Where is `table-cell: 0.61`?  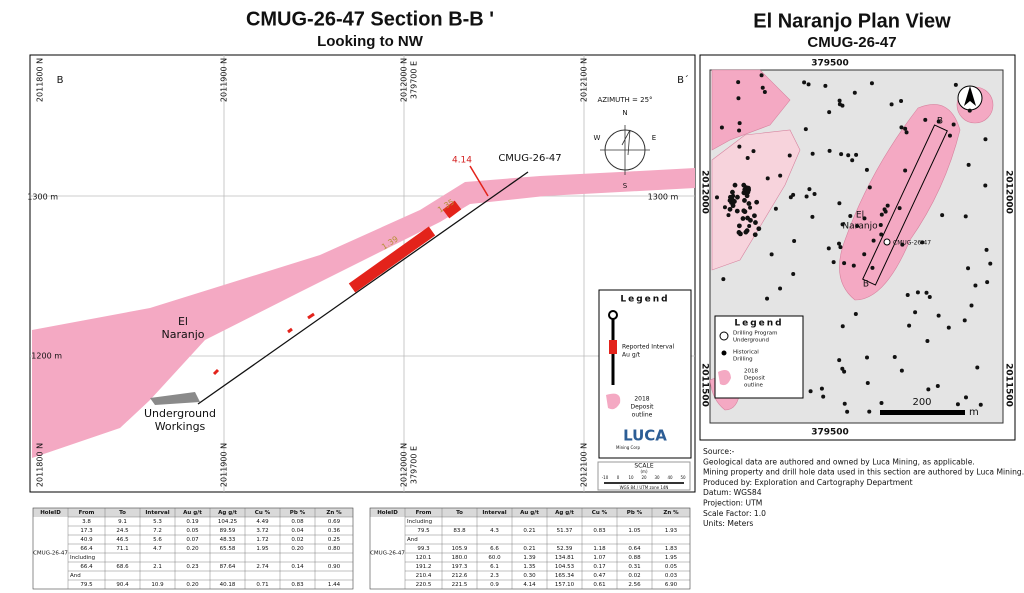 table-cell: 0.61 is located at coordinates (599, 585).